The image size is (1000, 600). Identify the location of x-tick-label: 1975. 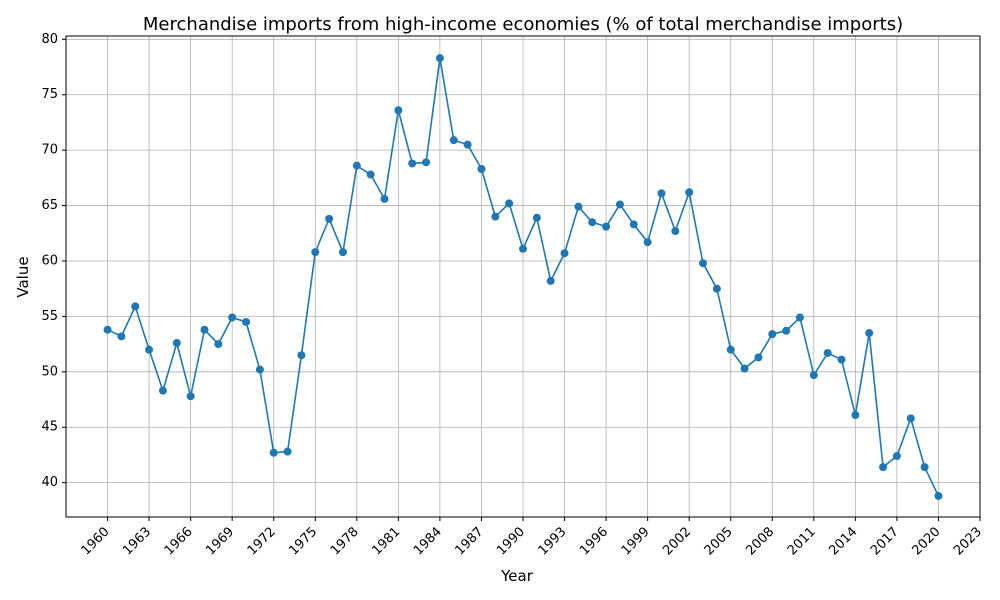
(303, 541).